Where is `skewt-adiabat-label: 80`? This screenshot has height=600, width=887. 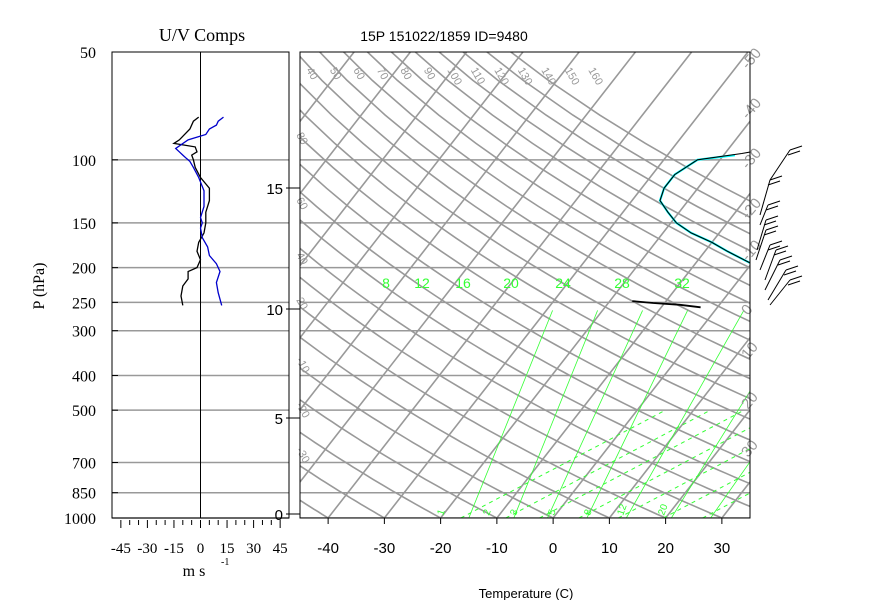
skewt-adiabat-label: 80 is located at coordinates (405, 74).